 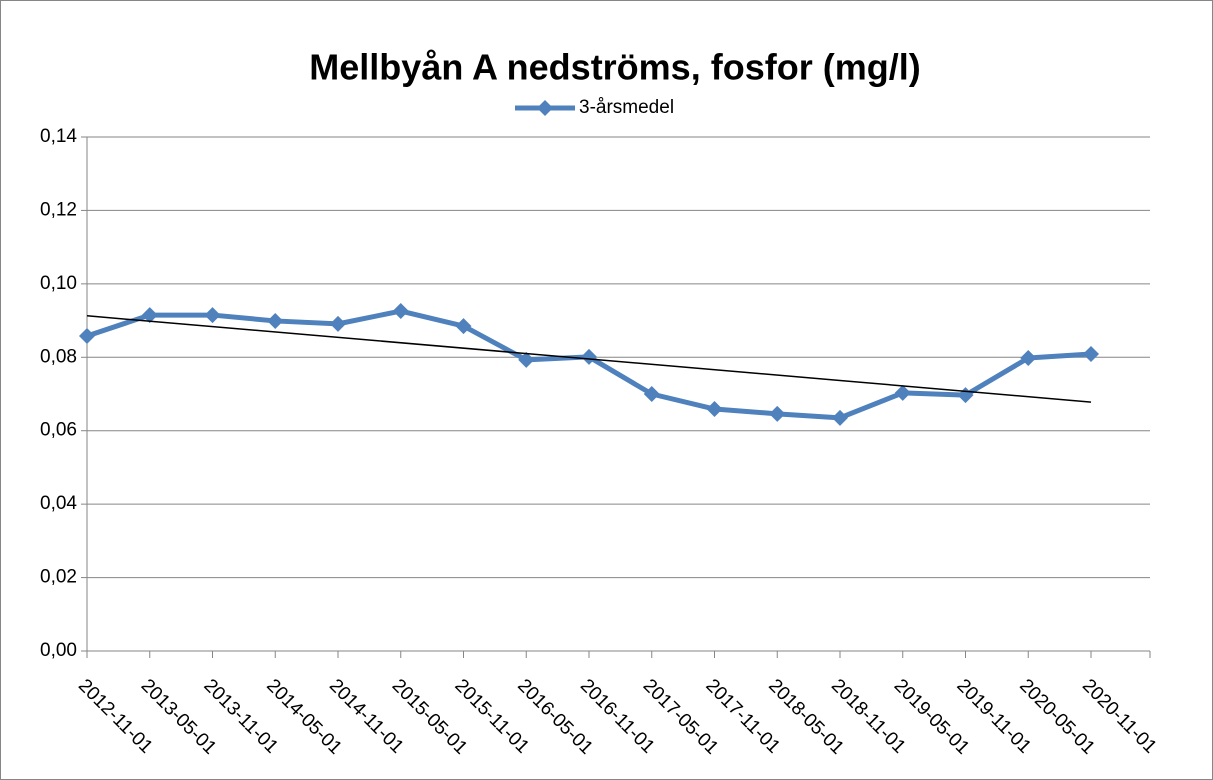 I want to click on y-tick-label: 0,10, so click(x=58, y=283).